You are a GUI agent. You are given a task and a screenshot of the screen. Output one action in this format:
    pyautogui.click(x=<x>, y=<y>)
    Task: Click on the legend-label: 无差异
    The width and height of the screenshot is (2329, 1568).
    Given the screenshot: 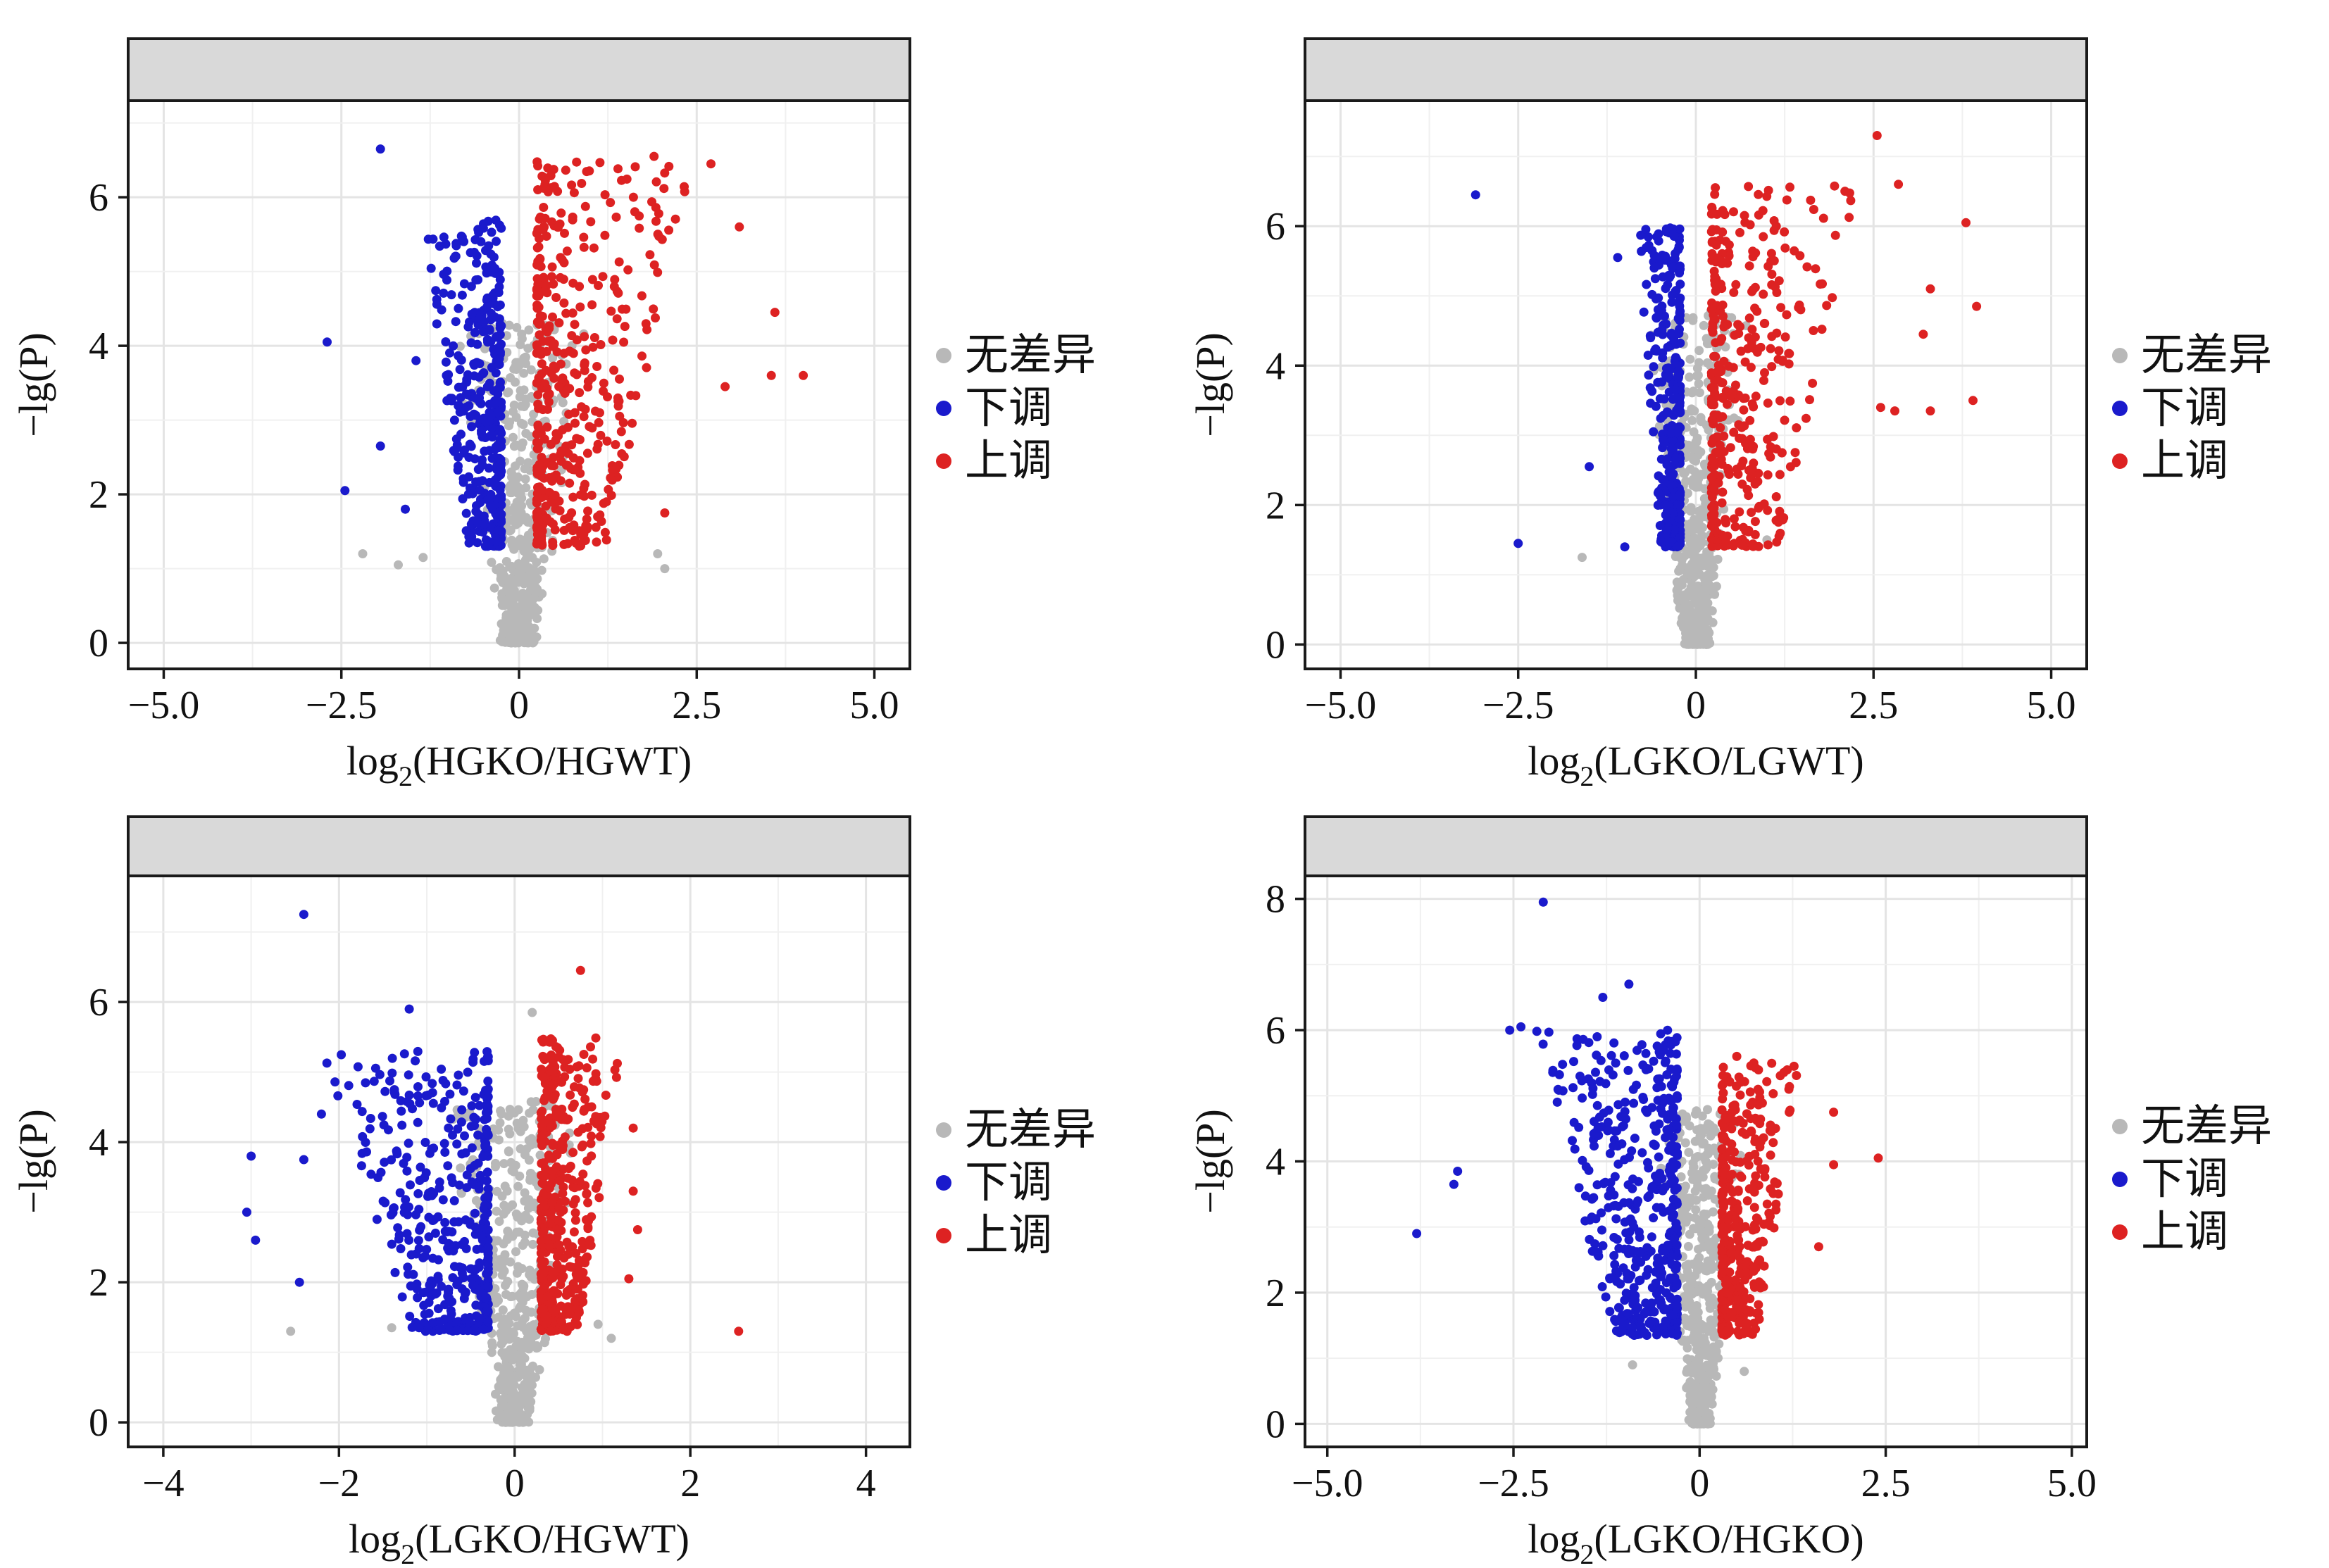 What is the action you would take?
    pyautogui.click(x=2206, y=354)
    